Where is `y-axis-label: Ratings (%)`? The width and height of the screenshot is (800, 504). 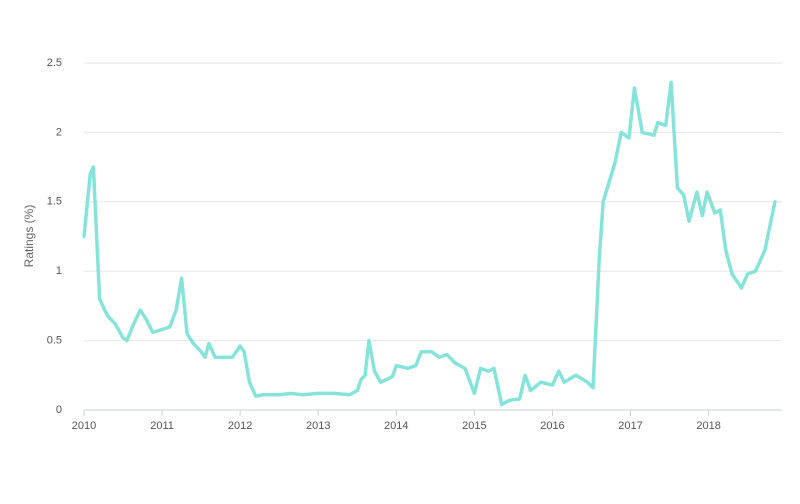 y-axis-label: Ratings (%) is located at coordinates (29, 236).